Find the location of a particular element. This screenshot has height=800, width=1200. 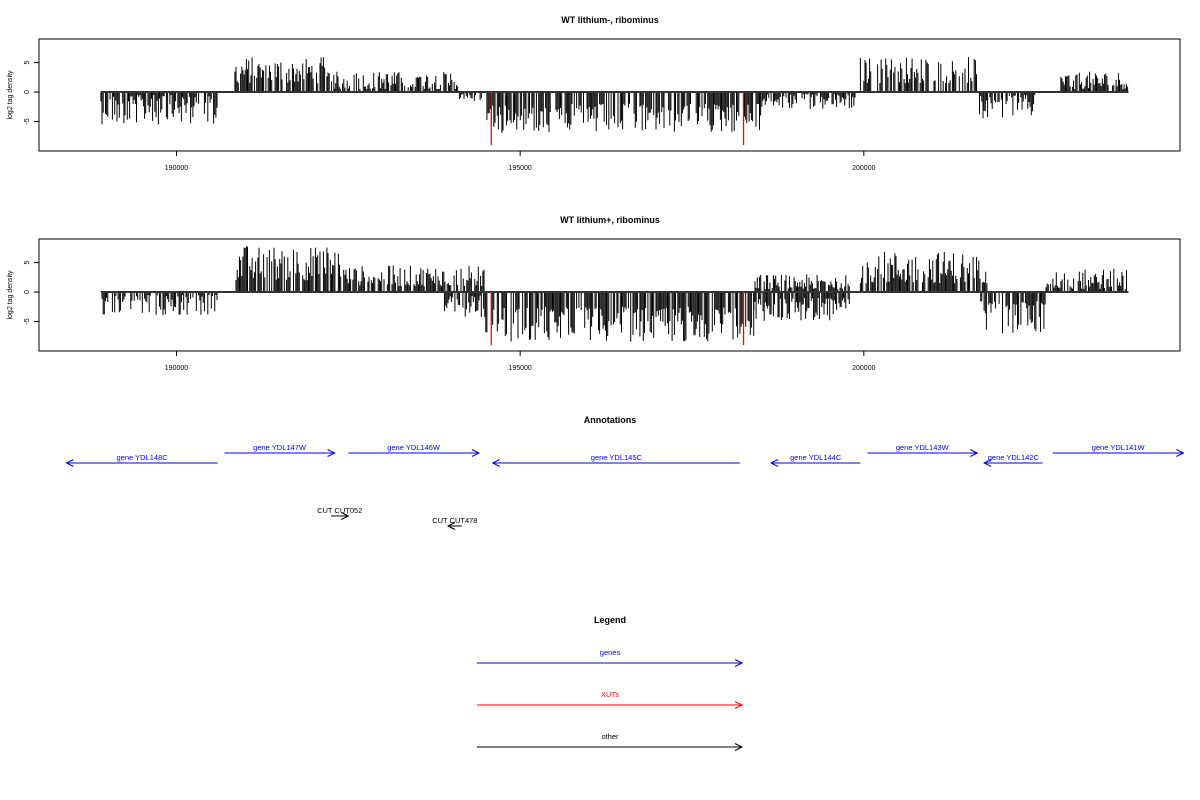

annotations-title: Annotations is located at coordinates (610, 420).